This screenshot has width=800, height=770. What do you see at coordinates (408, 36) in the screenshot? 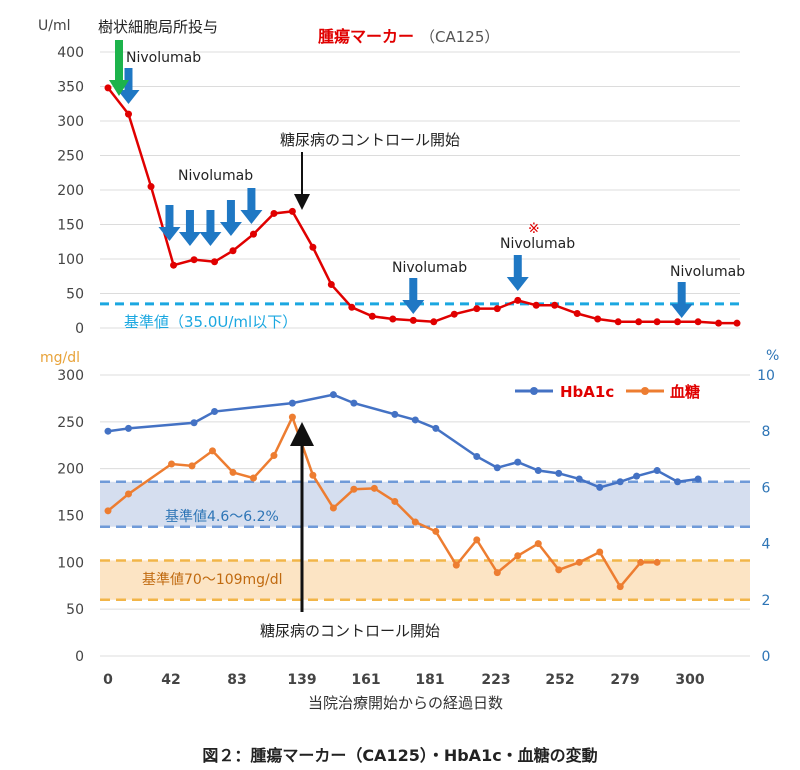
I see `top-title: 腫瘍マーカー （CA125）` at bounding box center [408, 36].